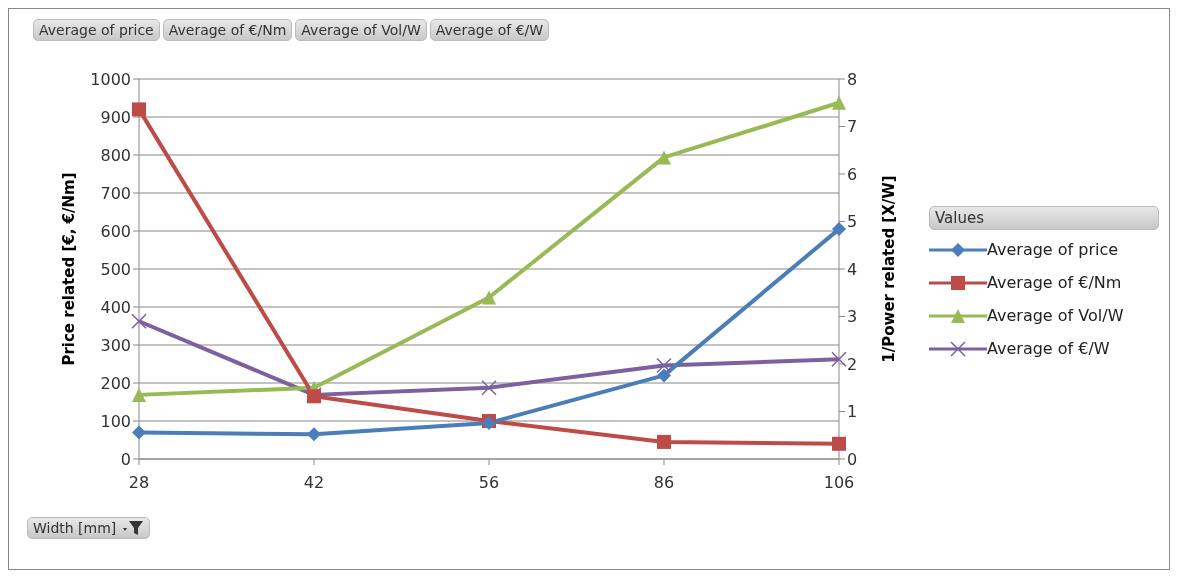 This screenshot has height=579, width=1179. I want to click on y2-tick-label: 2, so click(852, 364).